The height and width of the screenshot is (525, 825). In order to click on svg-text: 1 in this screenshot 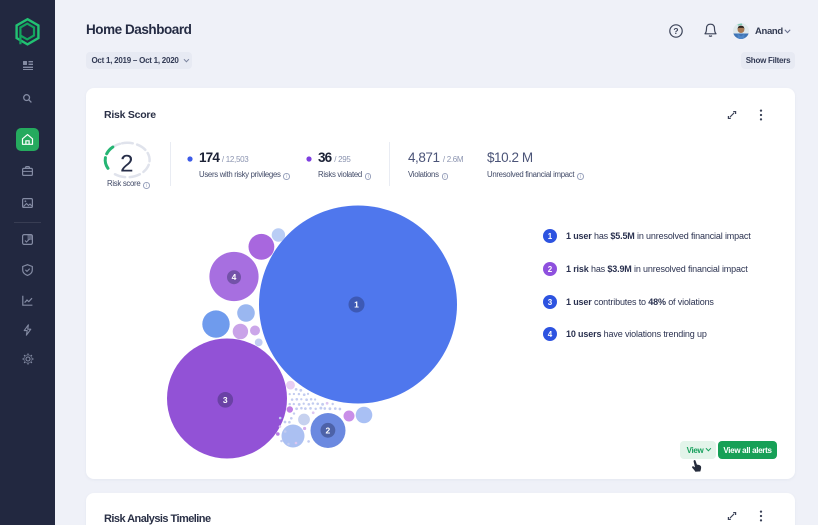, I will do `click(356, 305)`.